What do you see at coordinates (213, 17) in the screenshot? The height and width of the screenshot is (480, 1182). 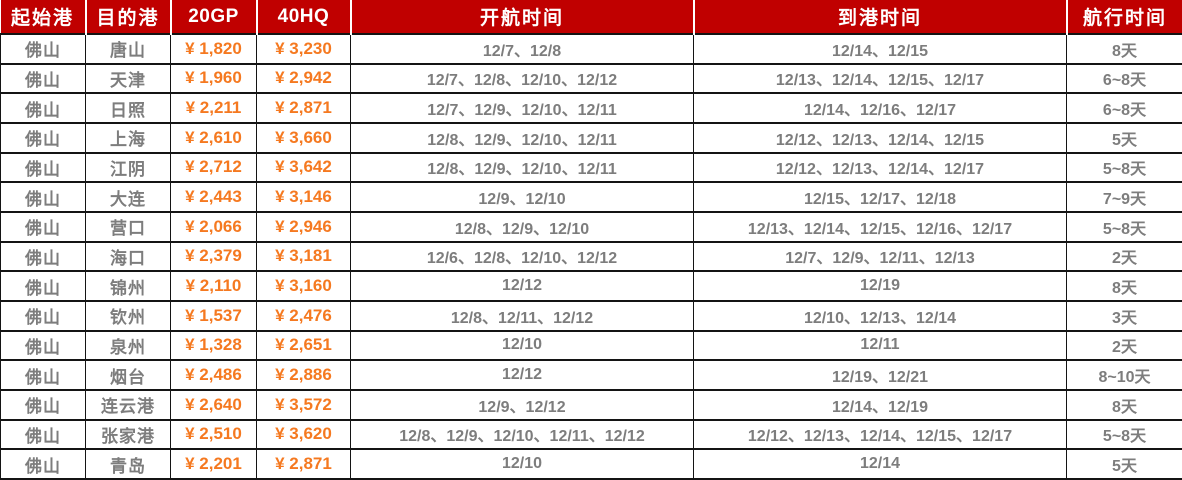 I see `column-header-20gp: 20GP` at bounding box center [213, 17].